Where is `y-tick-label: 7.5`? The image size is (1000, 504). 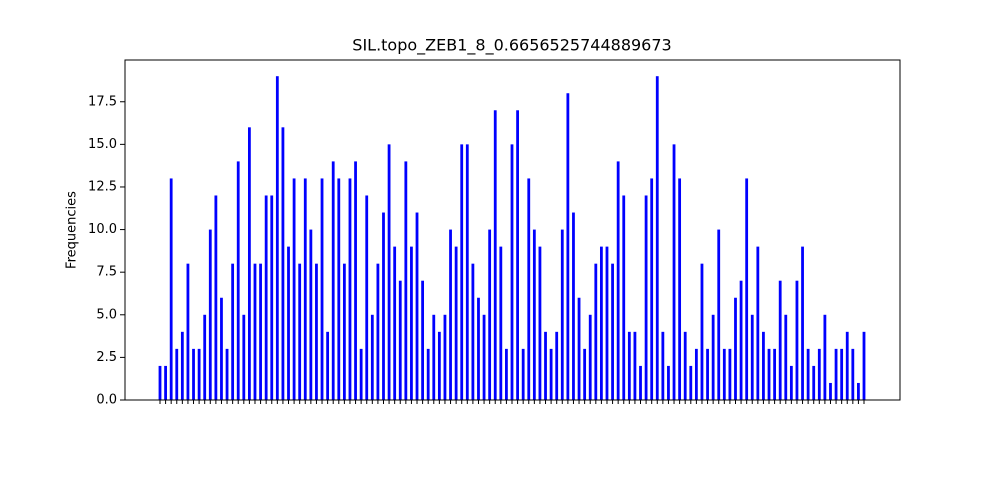
y-tick-label: 7.5 is located at coordinates (106, 272).